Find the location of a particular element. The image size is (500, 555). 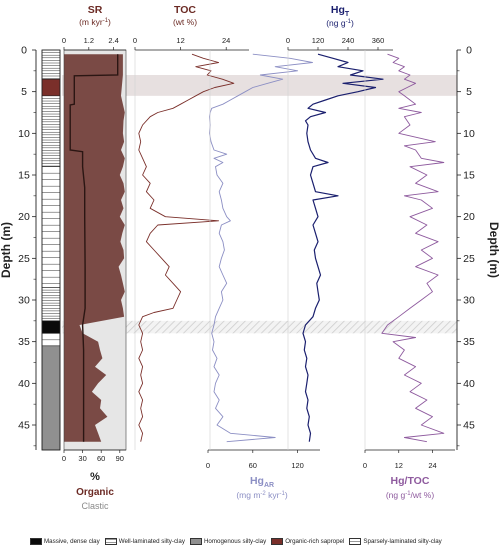

sr-title: SR is located at coordinates (95, 10).